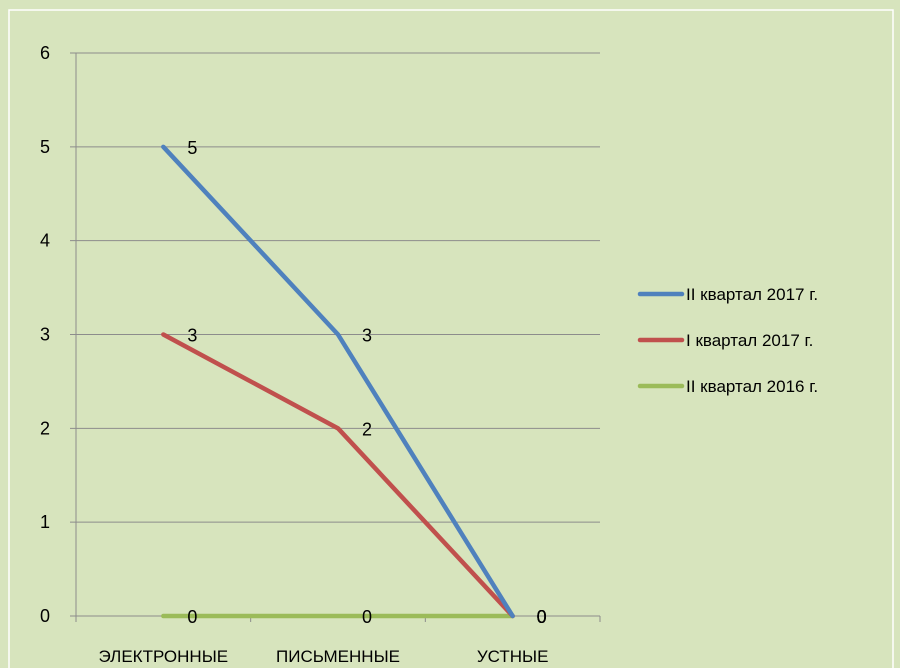 This screenshot has height=668, width=900. What do you see at coordinates (513, 656) in the screenshot?
I see `x-category-label-2: УСТНЫЕ` at bounding box center [513, 656].